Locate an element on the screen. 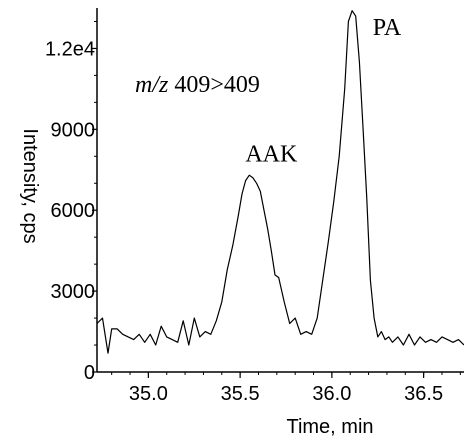 This screenshot has height=444, width=464. x-axis-title: Time, min is located at coordinates (329, 427).